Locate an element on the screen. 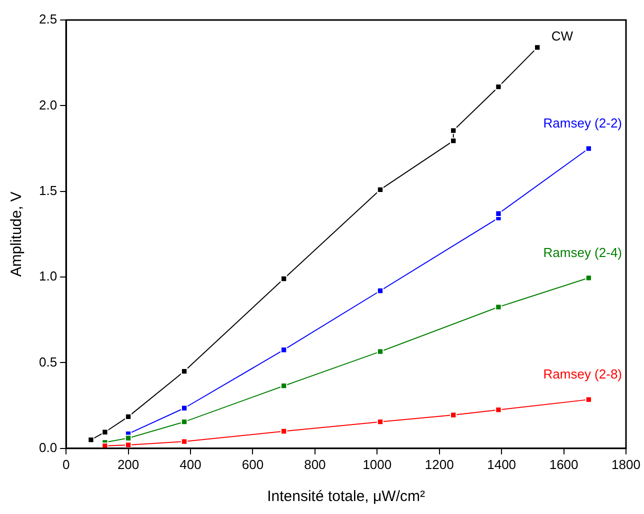 This screenshot has width=644, height=514. x-tick-label: 800 is located at coordinates (315, 464).